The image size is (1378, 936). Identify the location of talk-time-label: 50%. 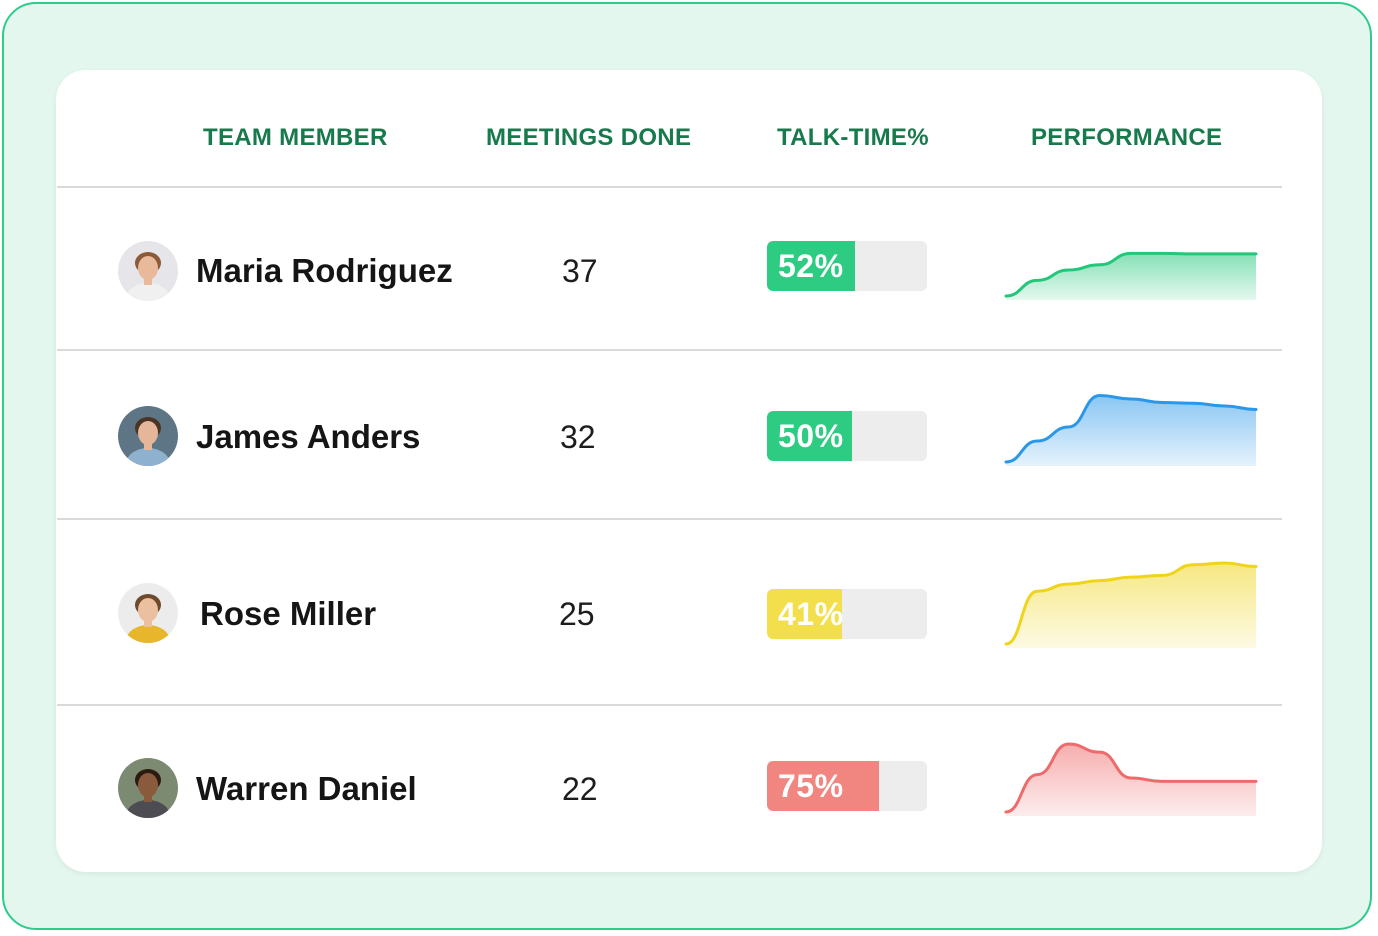
(811, 436).